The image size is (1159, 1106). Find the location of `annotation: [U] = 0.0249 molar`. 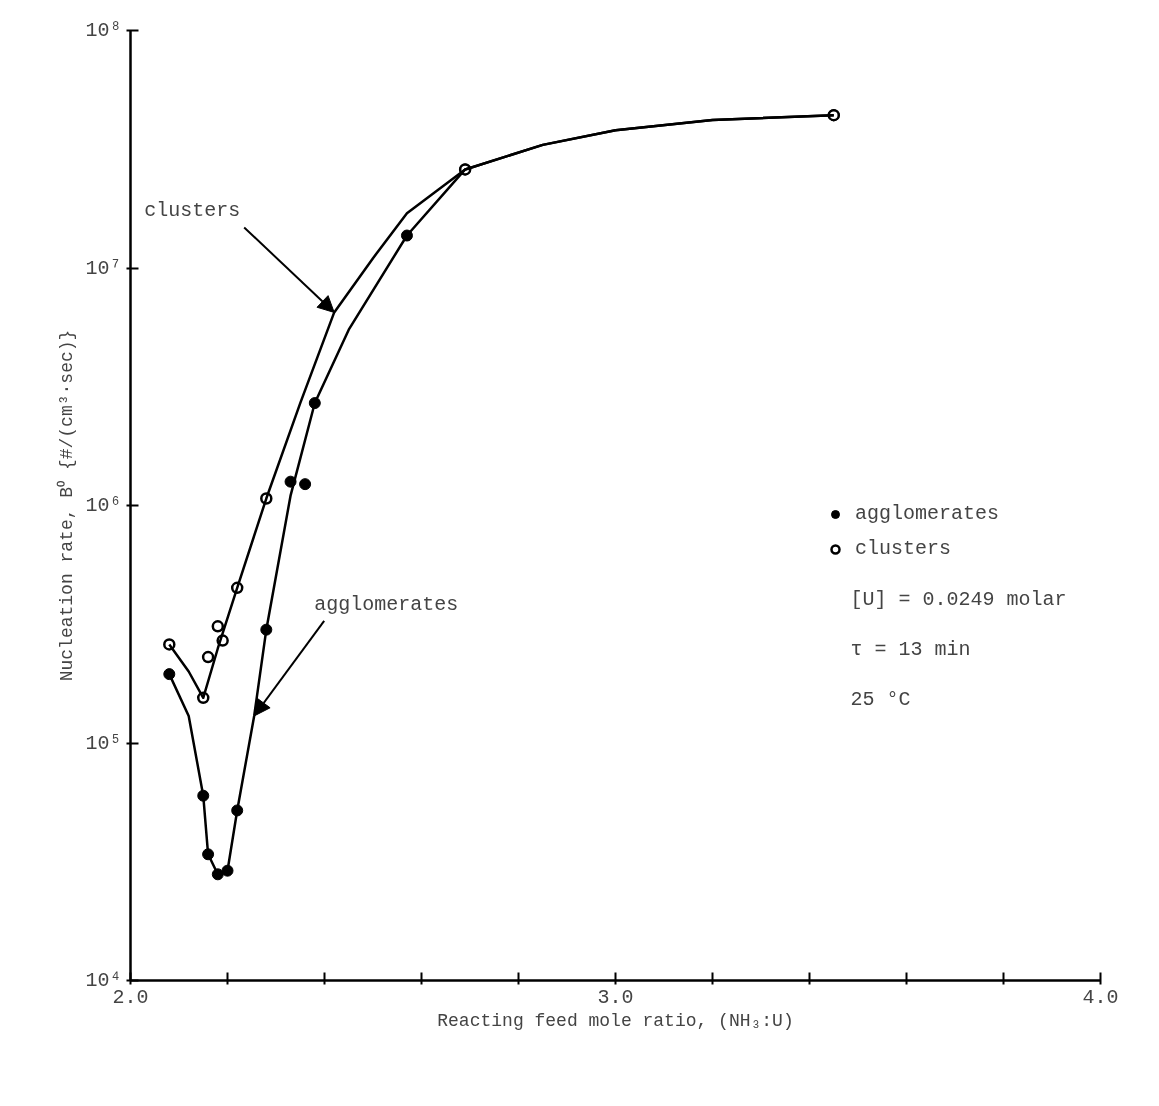

annotation: [U] = 0.0249 molar is located at coordinates (958, 599).